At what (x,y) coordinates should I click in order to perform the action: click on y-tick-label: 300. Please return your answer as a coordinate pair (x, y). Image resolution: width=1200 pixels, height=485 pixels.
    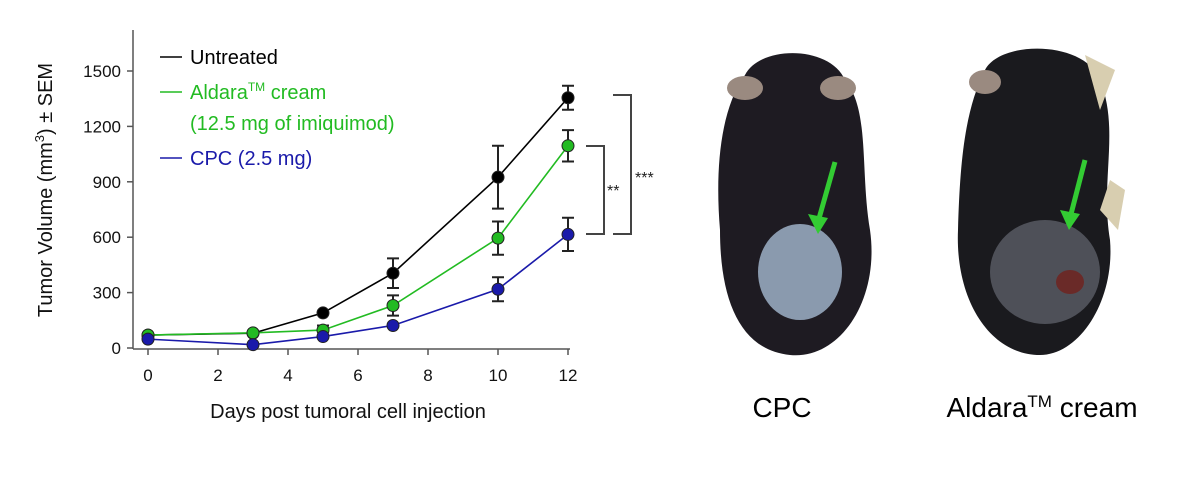
    Looking at the image, I should click on (107, 293).